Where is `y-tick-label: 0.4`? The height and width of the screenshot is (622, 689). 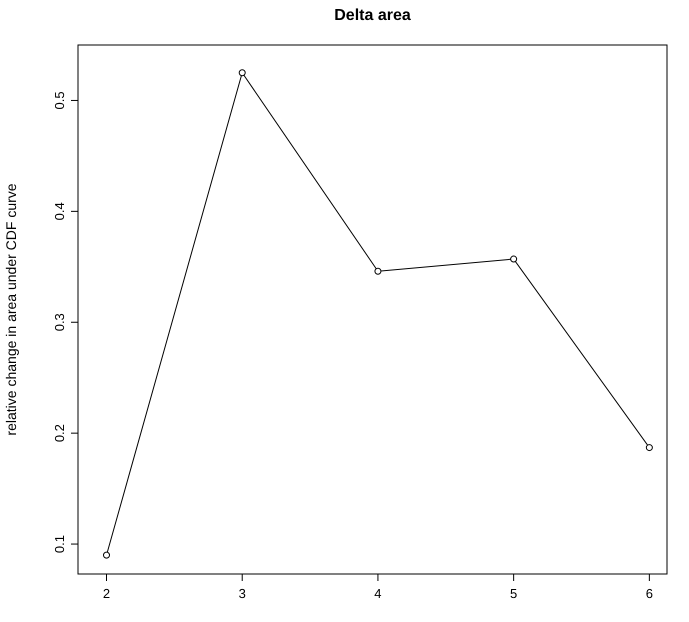
y-tick-label: 0.4 is located at coordinates (59, 211).